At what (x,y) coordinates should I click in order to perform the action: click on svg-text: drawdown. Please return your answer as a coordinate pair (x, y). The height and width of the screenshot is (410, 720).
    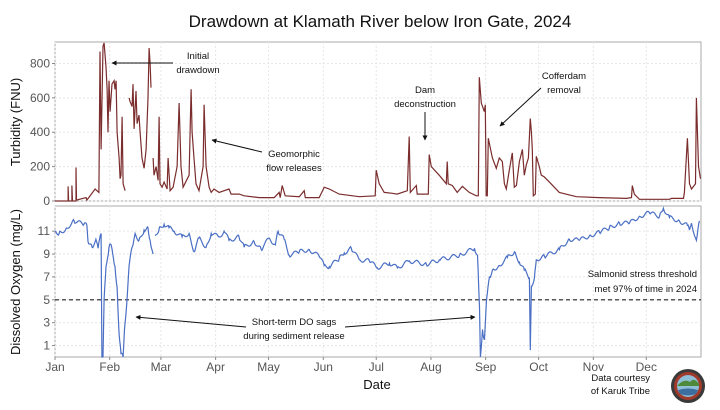
    Looking at the image, I should click on (197, 70).